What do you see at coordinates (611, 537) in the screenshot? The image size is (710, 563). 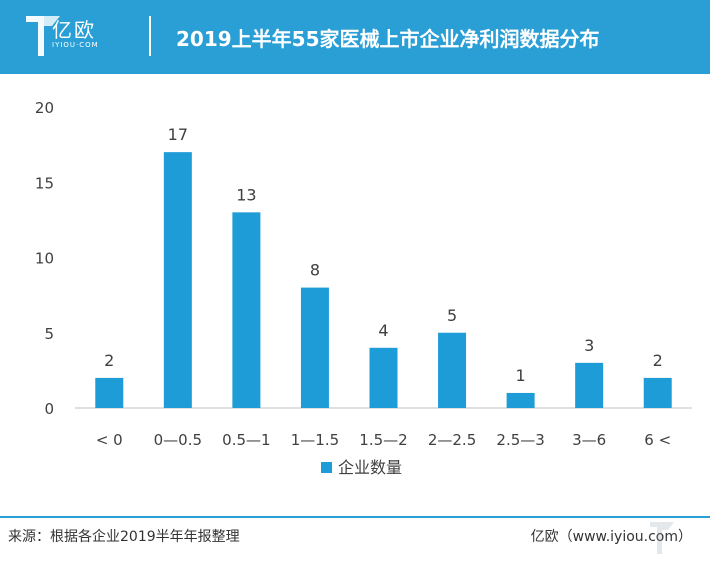 I see `credit-text: 亿欧（www.iyiou.com）` at bounding box center [611, 537].